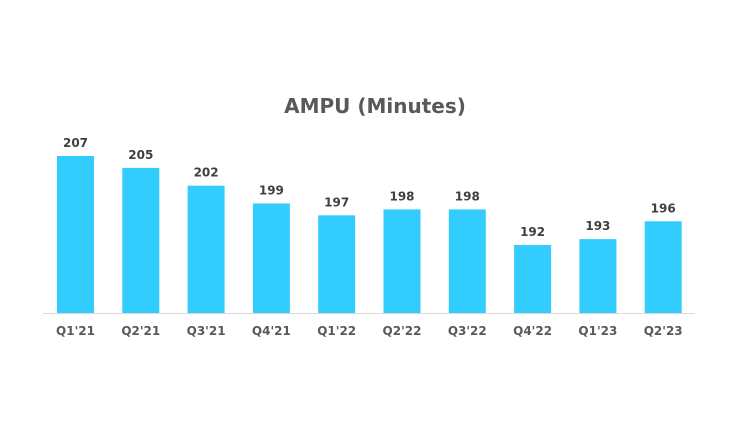 Image resolution: width=750 pixels, height=430 pixels. Describe the element at coordinates (375, 106) in the screenshot. I see `chart-title: AMPU (Minutes)` at that location.